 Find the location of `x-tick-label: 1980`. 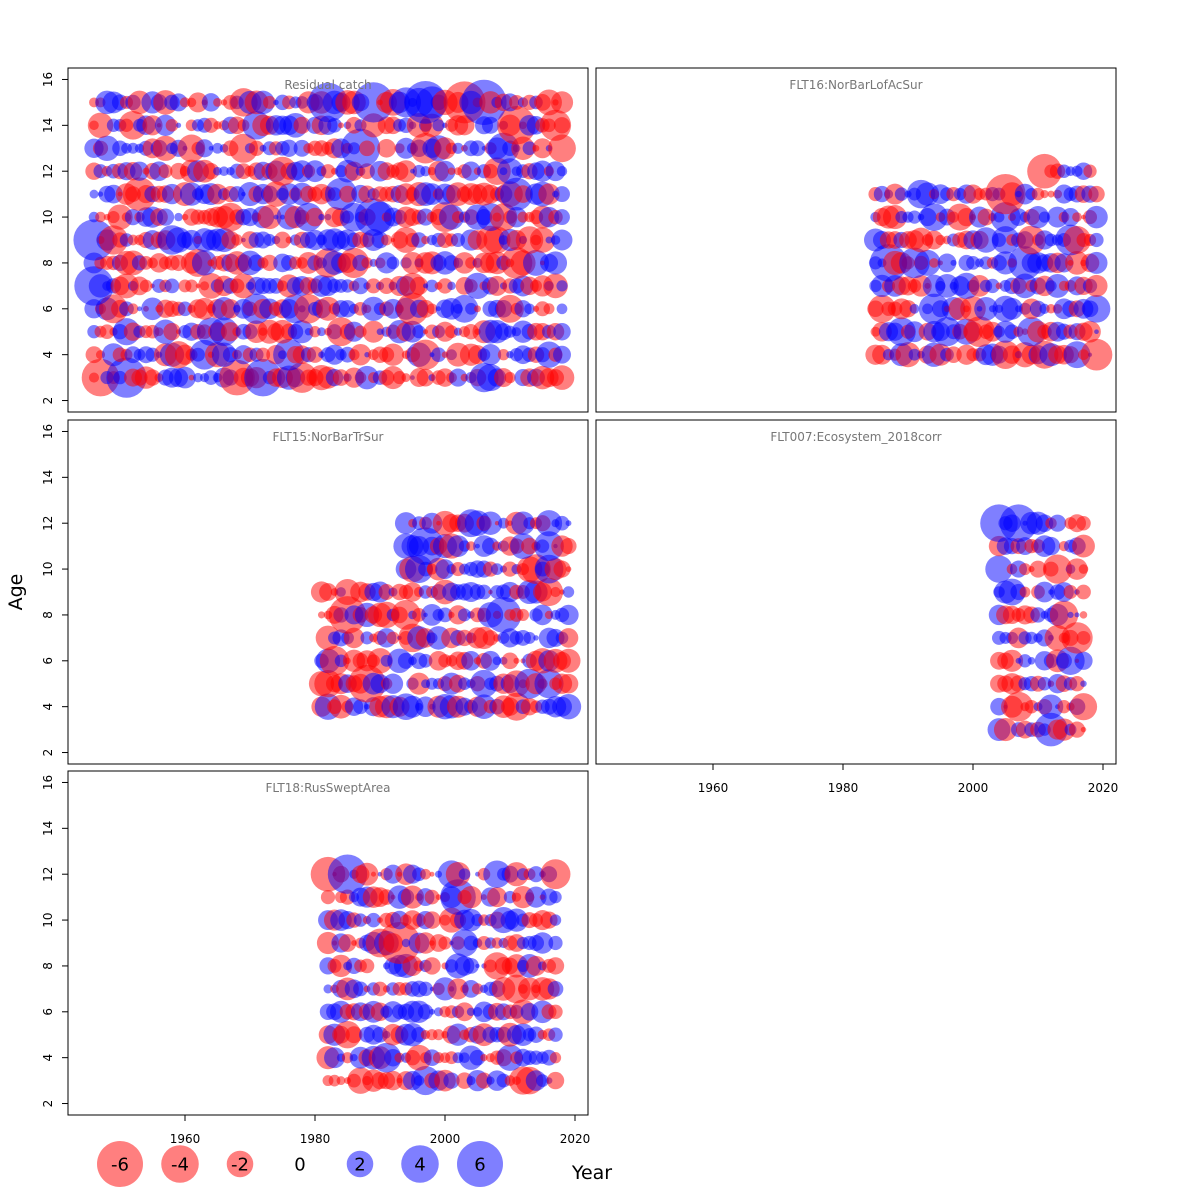

x-tick-label: 1980 is located at coordinates (843, 788).